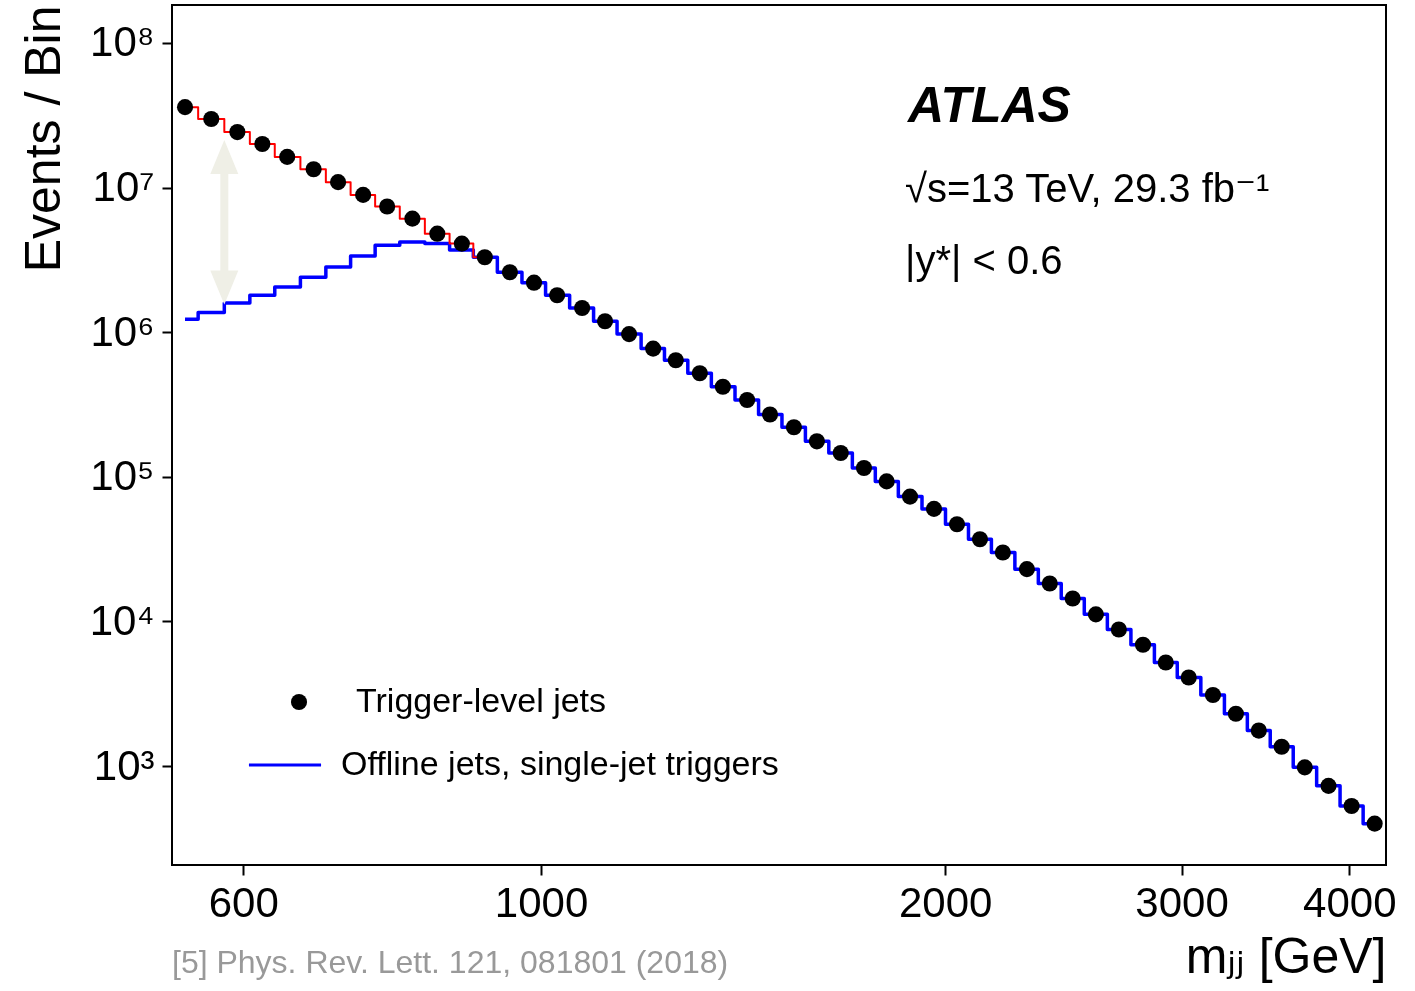 The height and width of the screenshot is (991, 1415). What do you see at coordinates (122, 620) in the screenshot?
I see `y-tick-label: 10⁴` at bounding box center [122, 620].